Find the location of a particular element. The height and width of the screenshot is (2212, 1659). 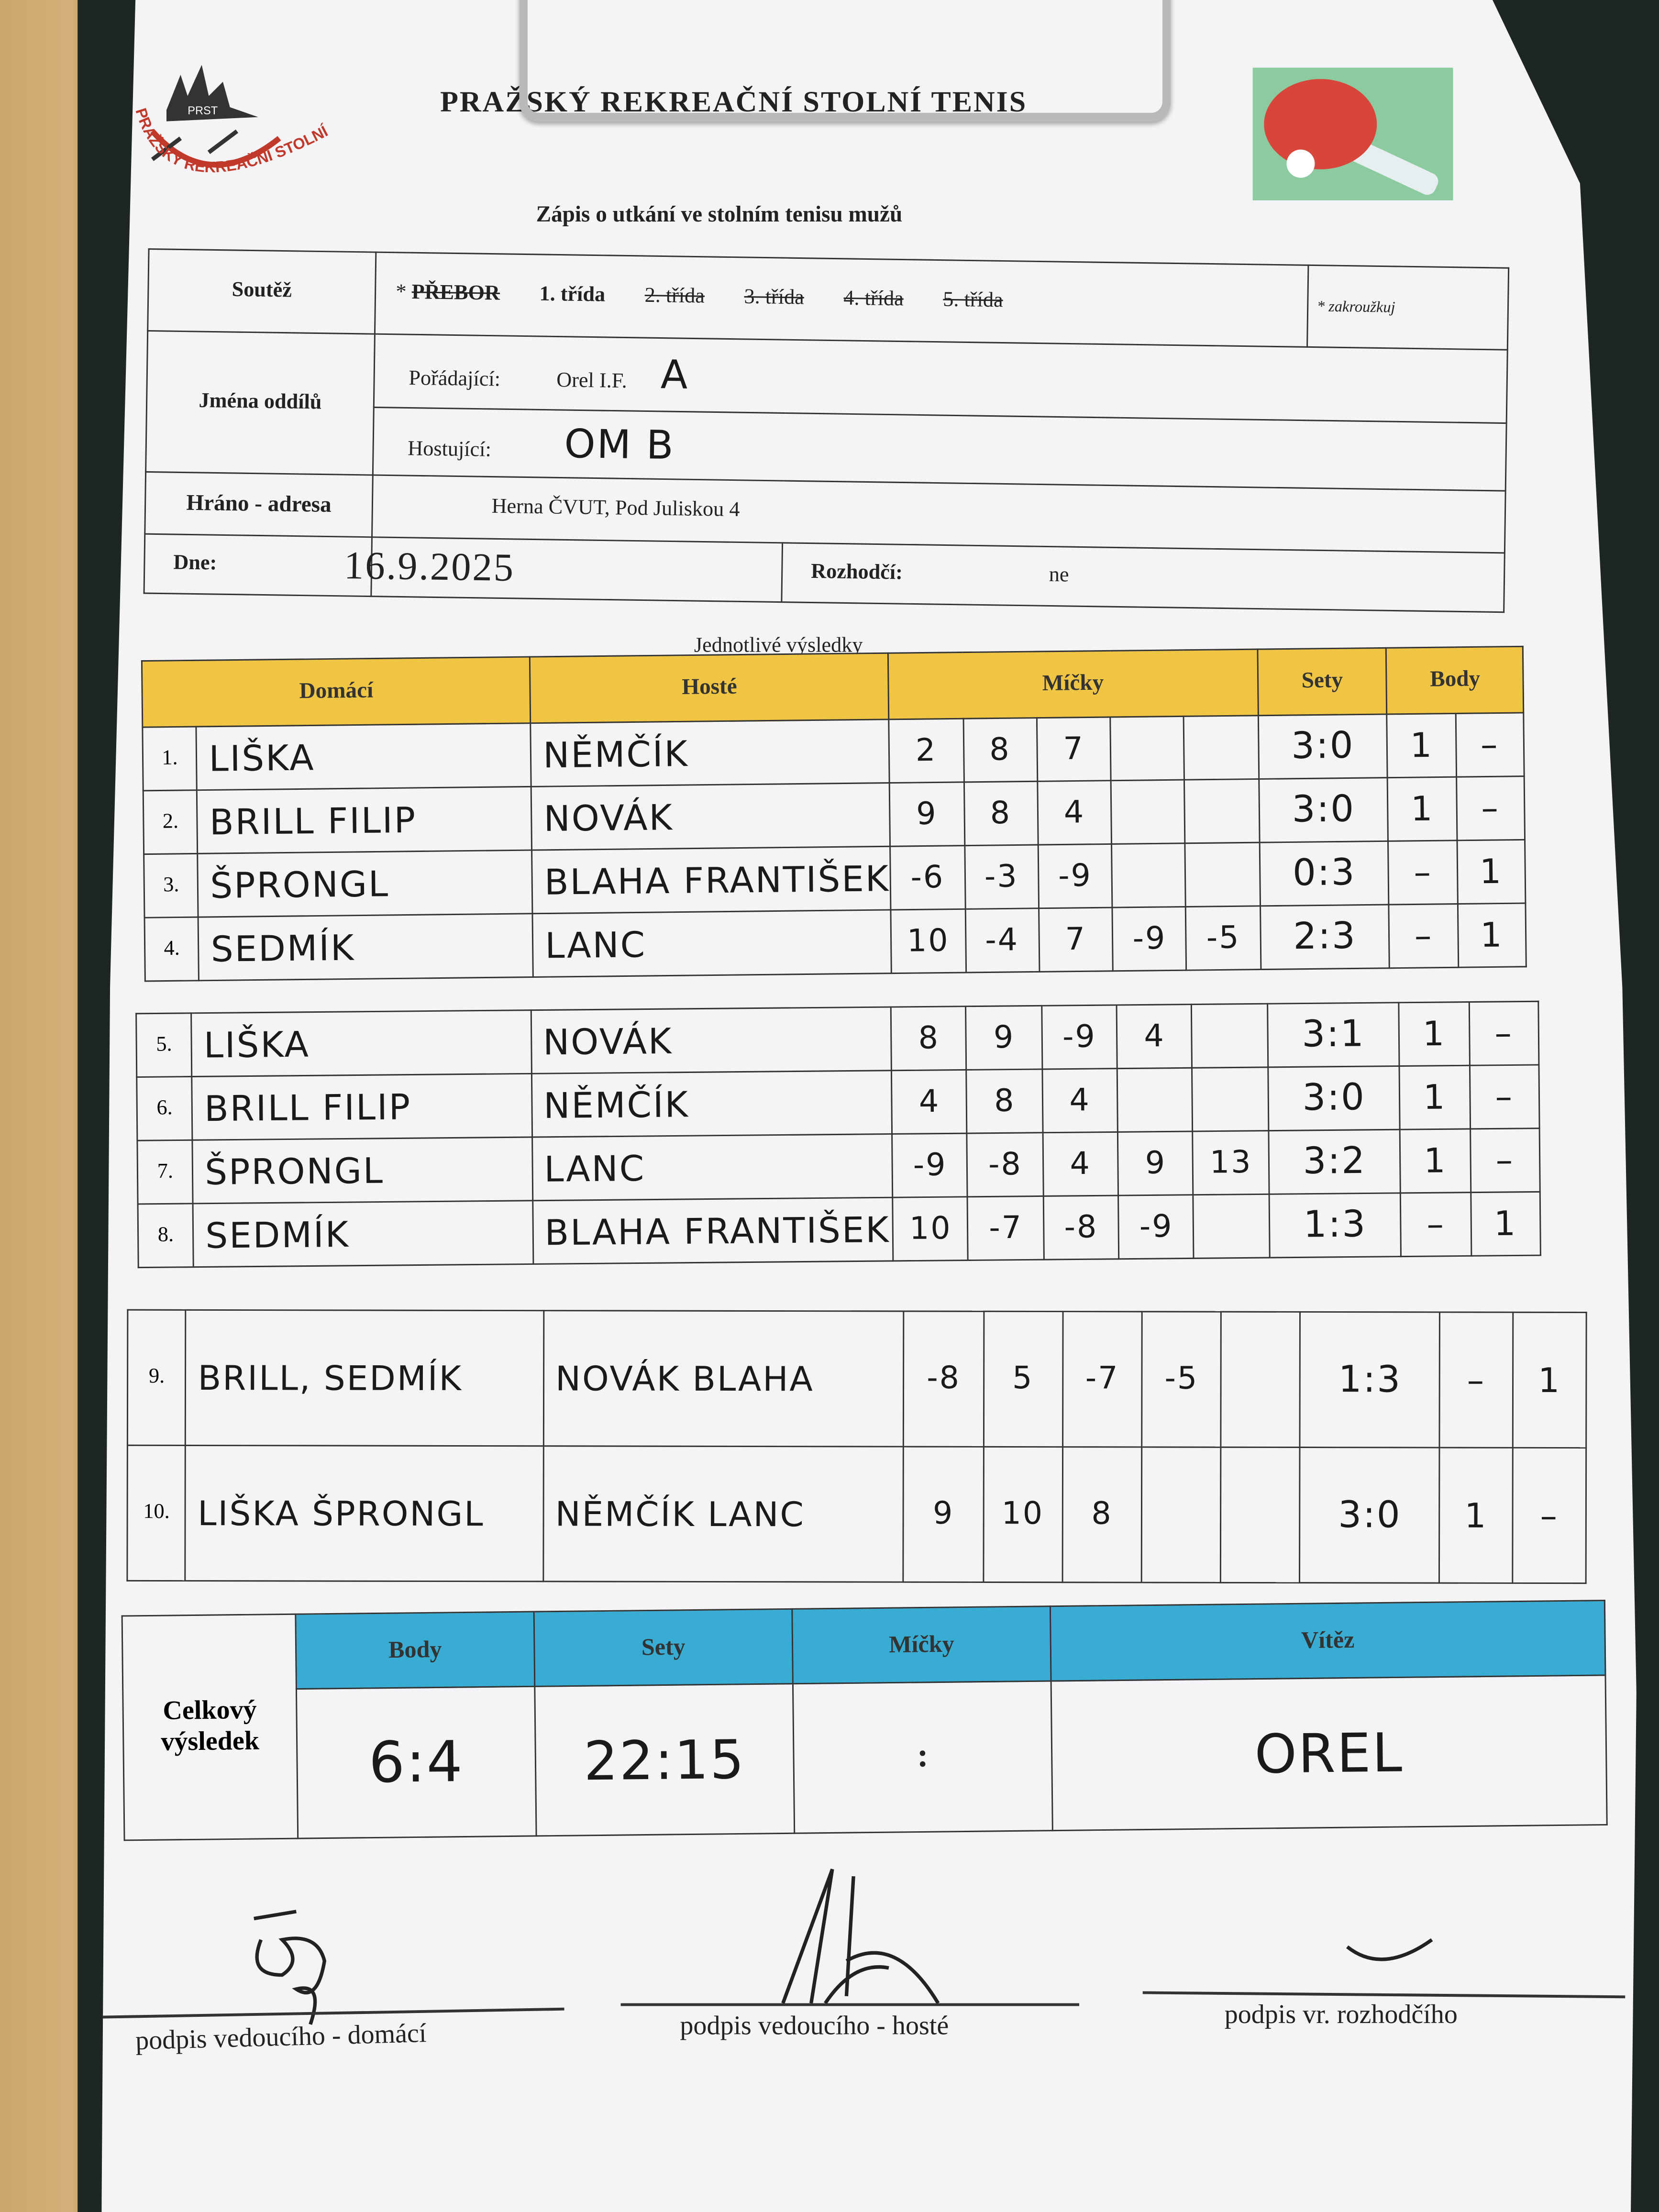

form-title: Zápis o utkání ve stolním tenisu mužů is located at coordinates (719, 215).